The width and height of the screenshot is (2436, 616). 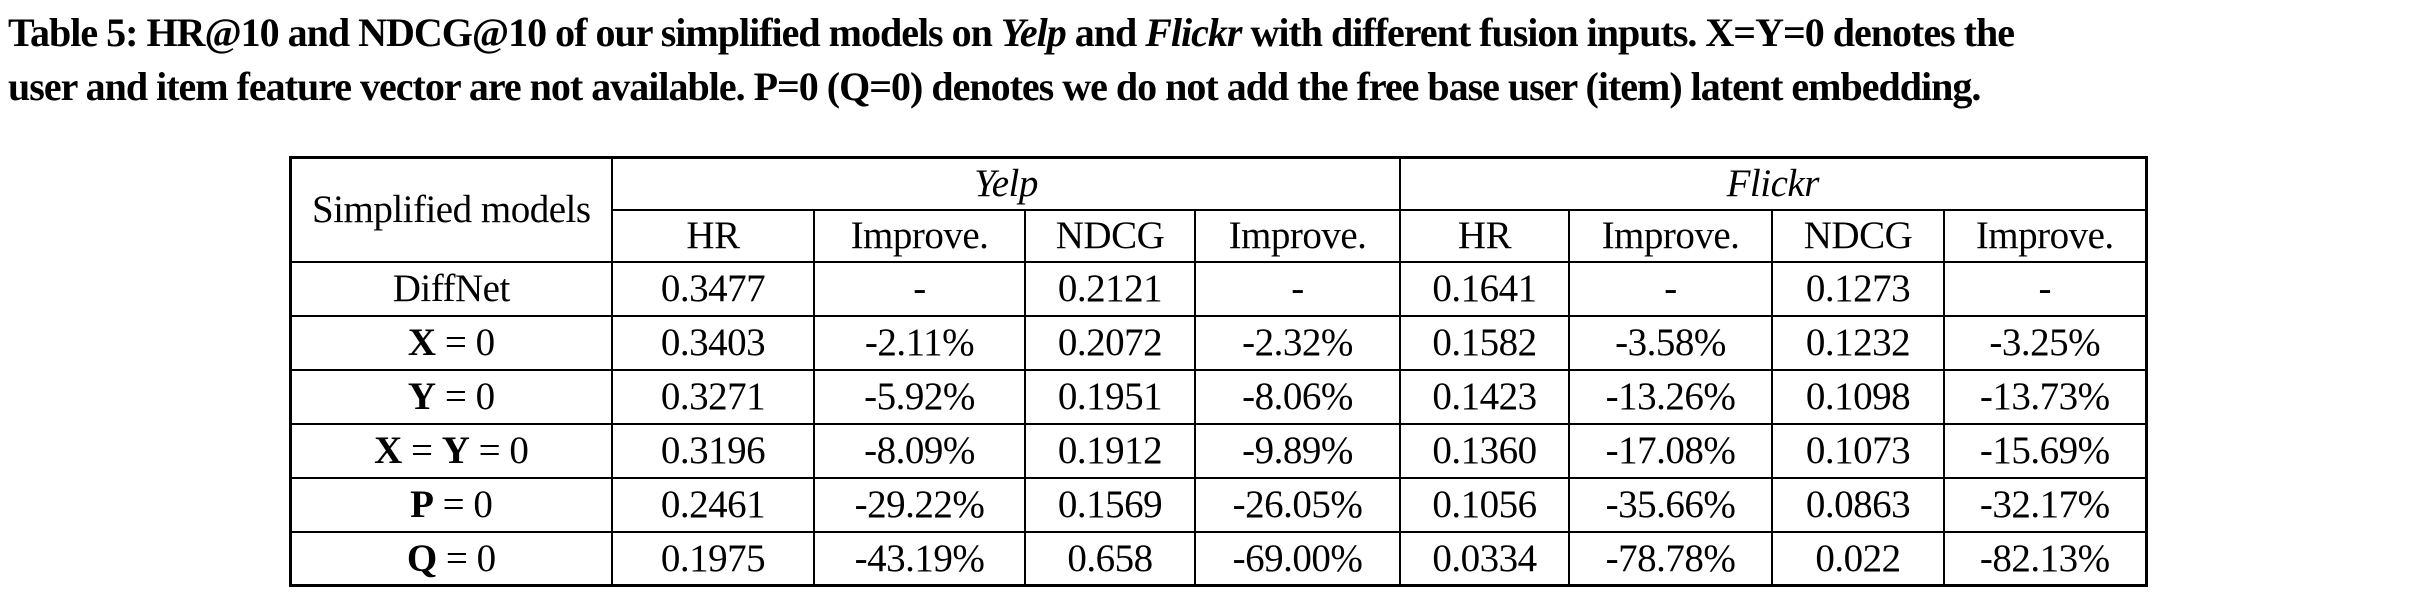 What do you see at coordinates (421, 450) in the screenshot?
I see `text-segment: =` at bounding box center [421, 450].